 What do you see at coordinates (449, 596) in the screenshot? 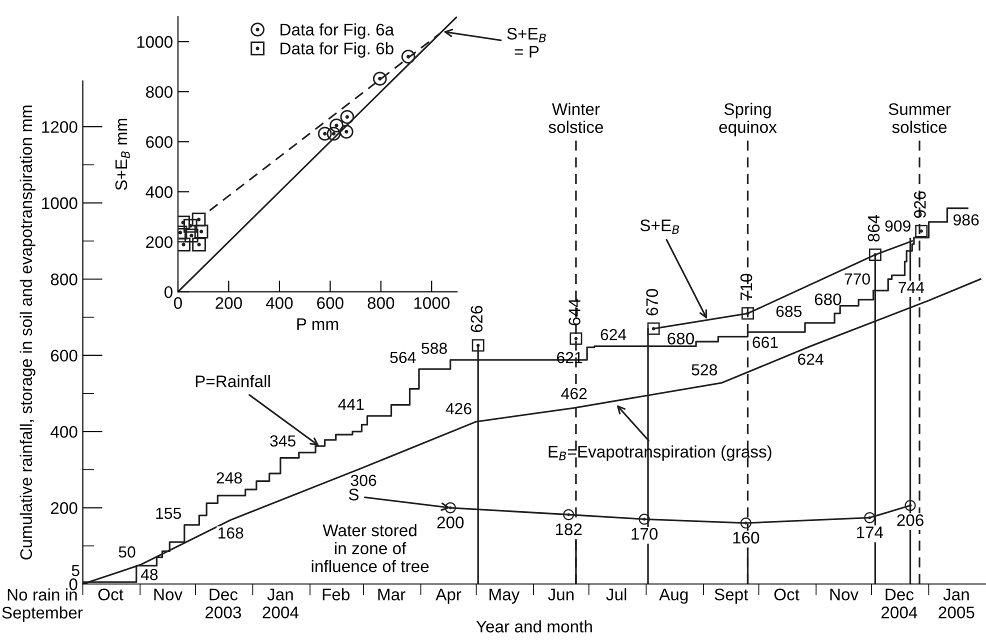
I see `x-tick-label: Apr` at bounding box center [449, 596].